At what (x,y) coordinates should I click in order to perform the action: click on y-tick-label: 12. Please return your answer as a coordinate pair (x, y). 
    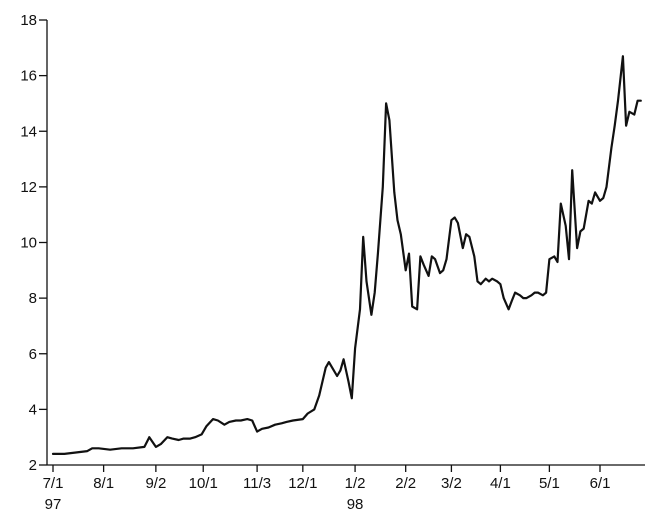
    Looking at the image, I should click on (28, 187).